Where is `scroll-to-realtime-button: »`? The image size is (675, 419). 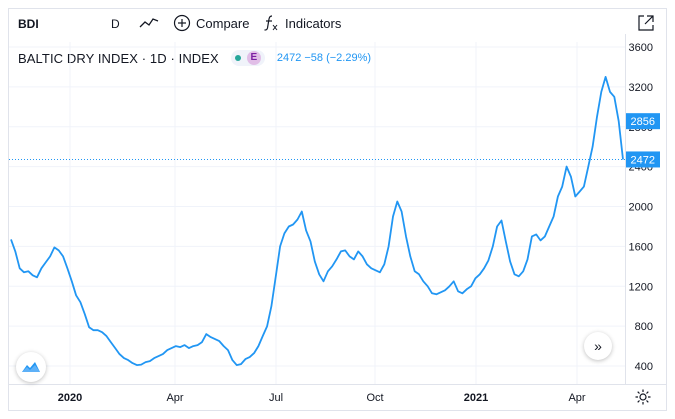 scroll-to-realtime-button: » is located at coordinates (598, 346).